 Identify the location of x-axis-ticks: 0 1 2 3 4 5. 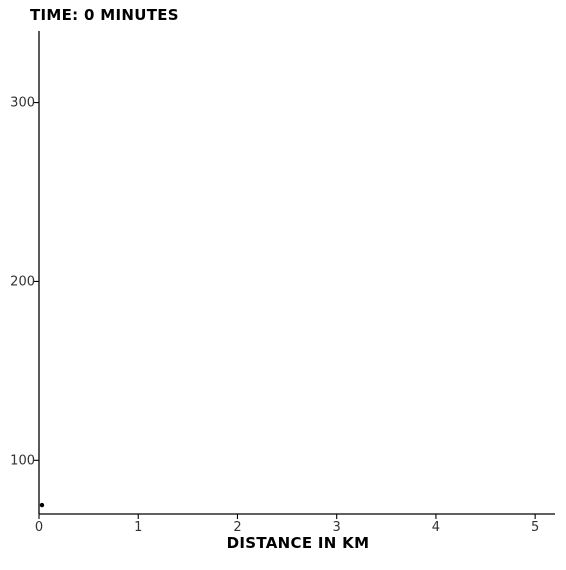
(287, 524).